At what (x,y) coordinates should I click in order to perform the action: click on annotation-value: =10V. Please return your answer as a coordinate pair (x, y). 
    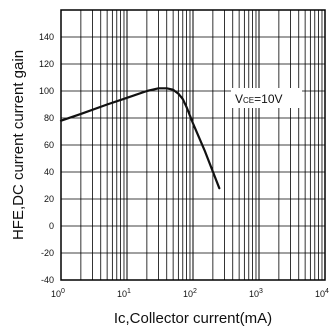
    Looking at the image, I should click on (268, 99).